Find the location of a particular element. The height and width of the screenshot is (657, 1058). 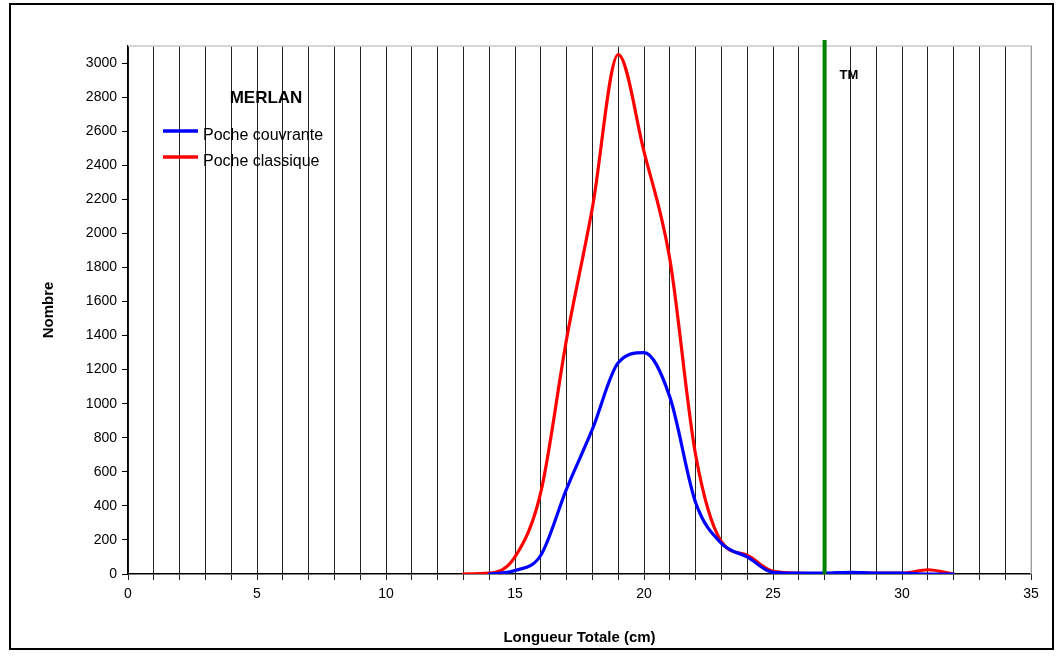

y-tick-label: 2000 is located at coordinates (101, 232).